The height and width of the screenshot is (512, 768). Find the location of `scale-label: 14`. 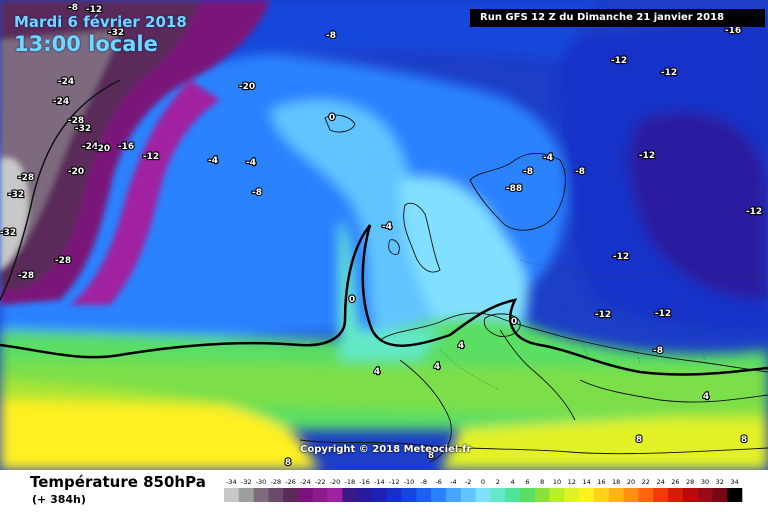

scale-label: 14 is located at coordinates (586, 482).